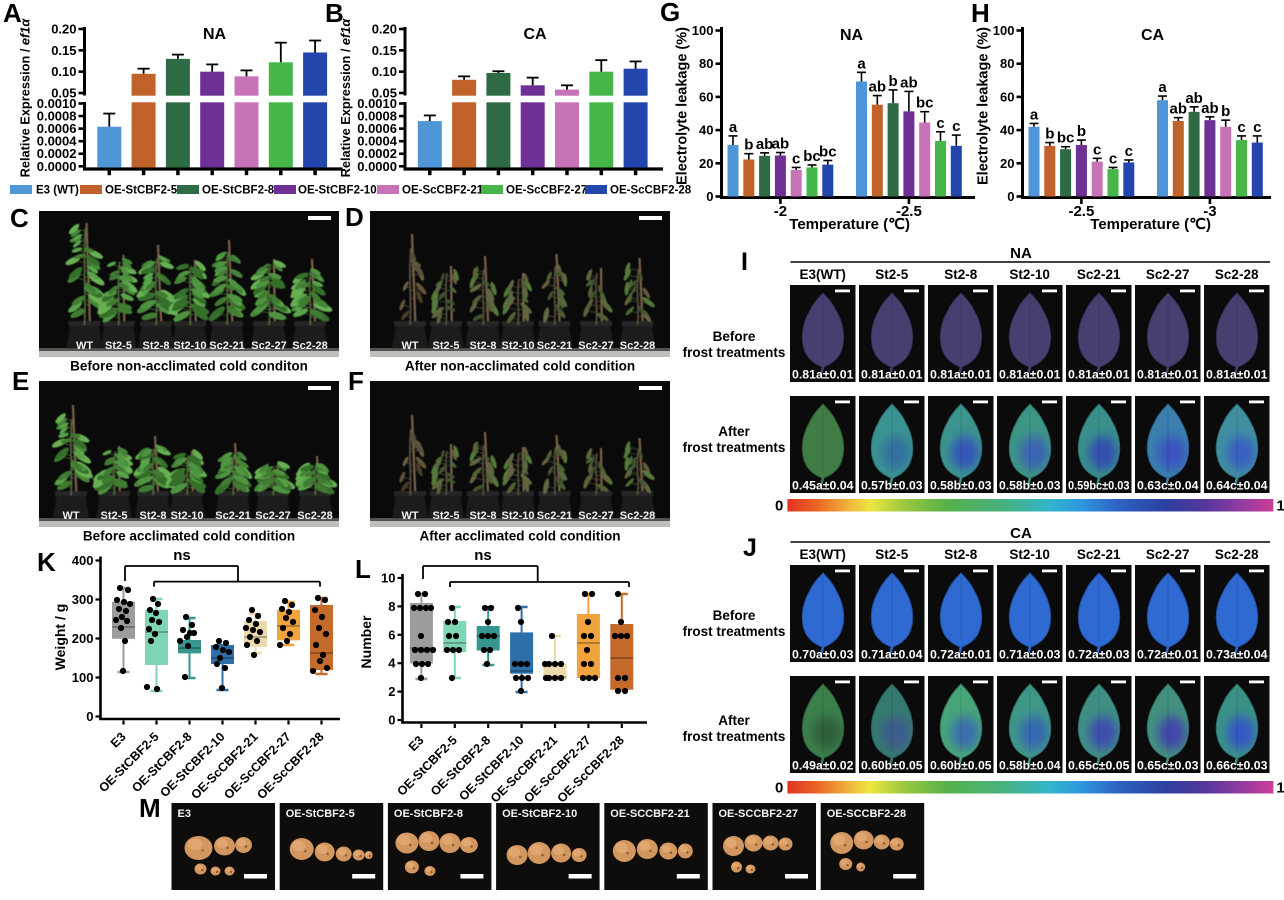 Image resolution: width=1284 pixels, height=900 pixels. Describe the element at coordinates (823, 766) in the screenshot. I see `svg-text: 0.49a±0.02` at that location.